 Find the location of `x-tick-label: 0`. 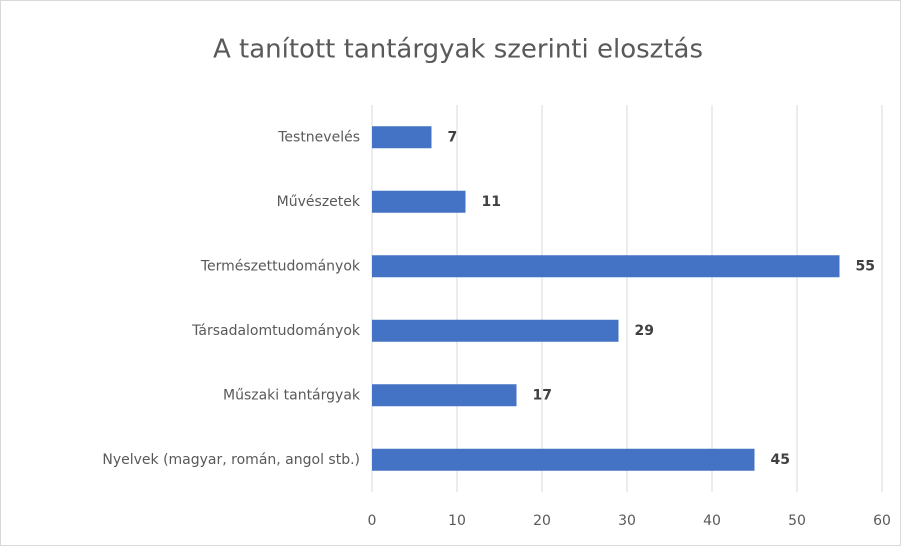

x-tick-label: 0 is located at coordinates (372, 521).